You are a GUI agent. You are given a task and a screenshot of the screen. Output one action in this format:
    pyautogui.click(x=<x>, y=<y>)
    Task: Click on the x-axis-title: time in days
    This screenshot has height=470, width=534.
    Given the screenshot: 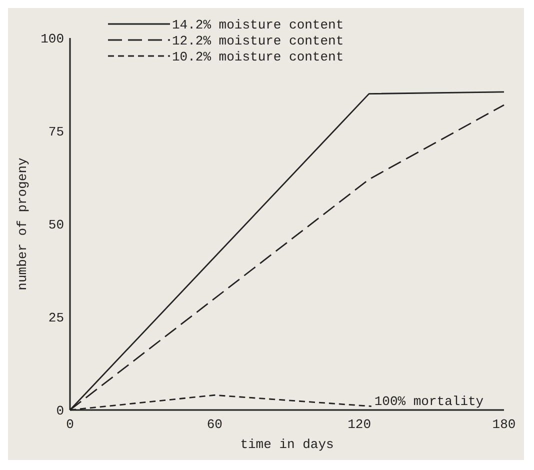 What is the action you would take?
    pyautogui.click(x=287, y=444)
    